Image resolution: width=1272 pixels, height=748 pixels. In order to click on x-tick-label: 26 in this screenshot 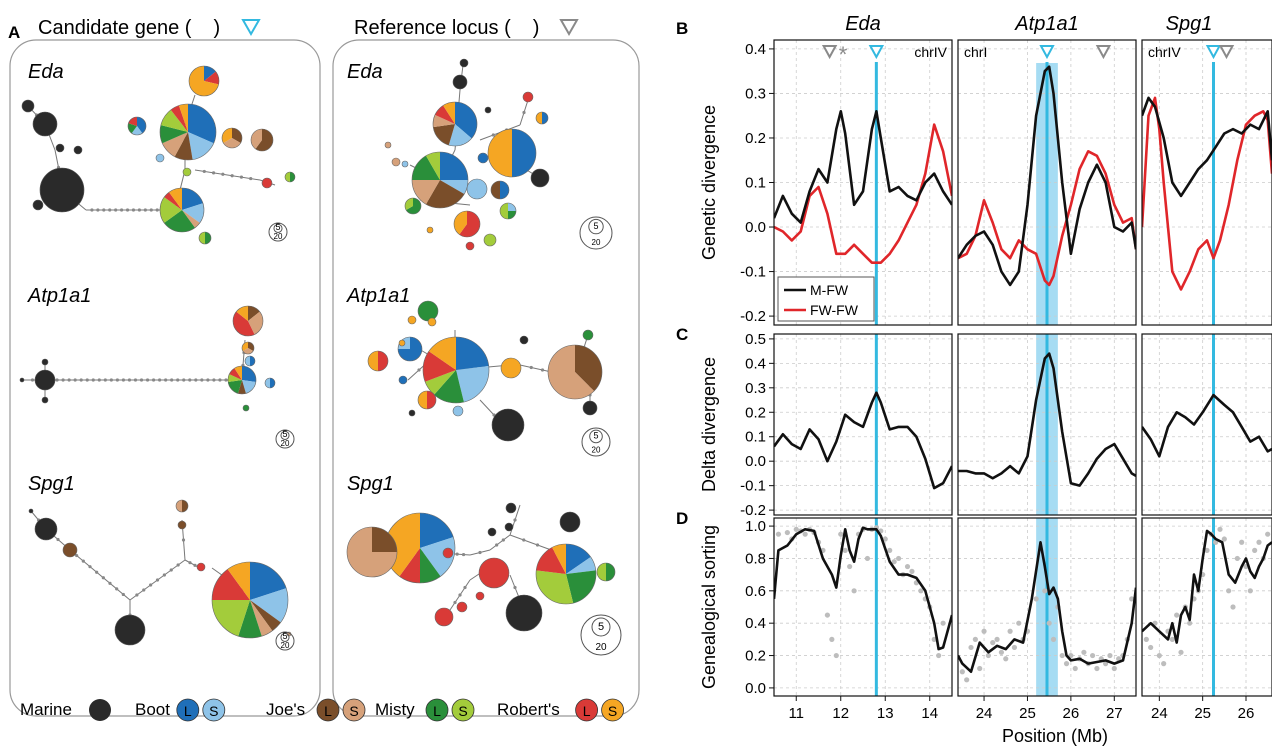, I will do `click(1071, 713)`.